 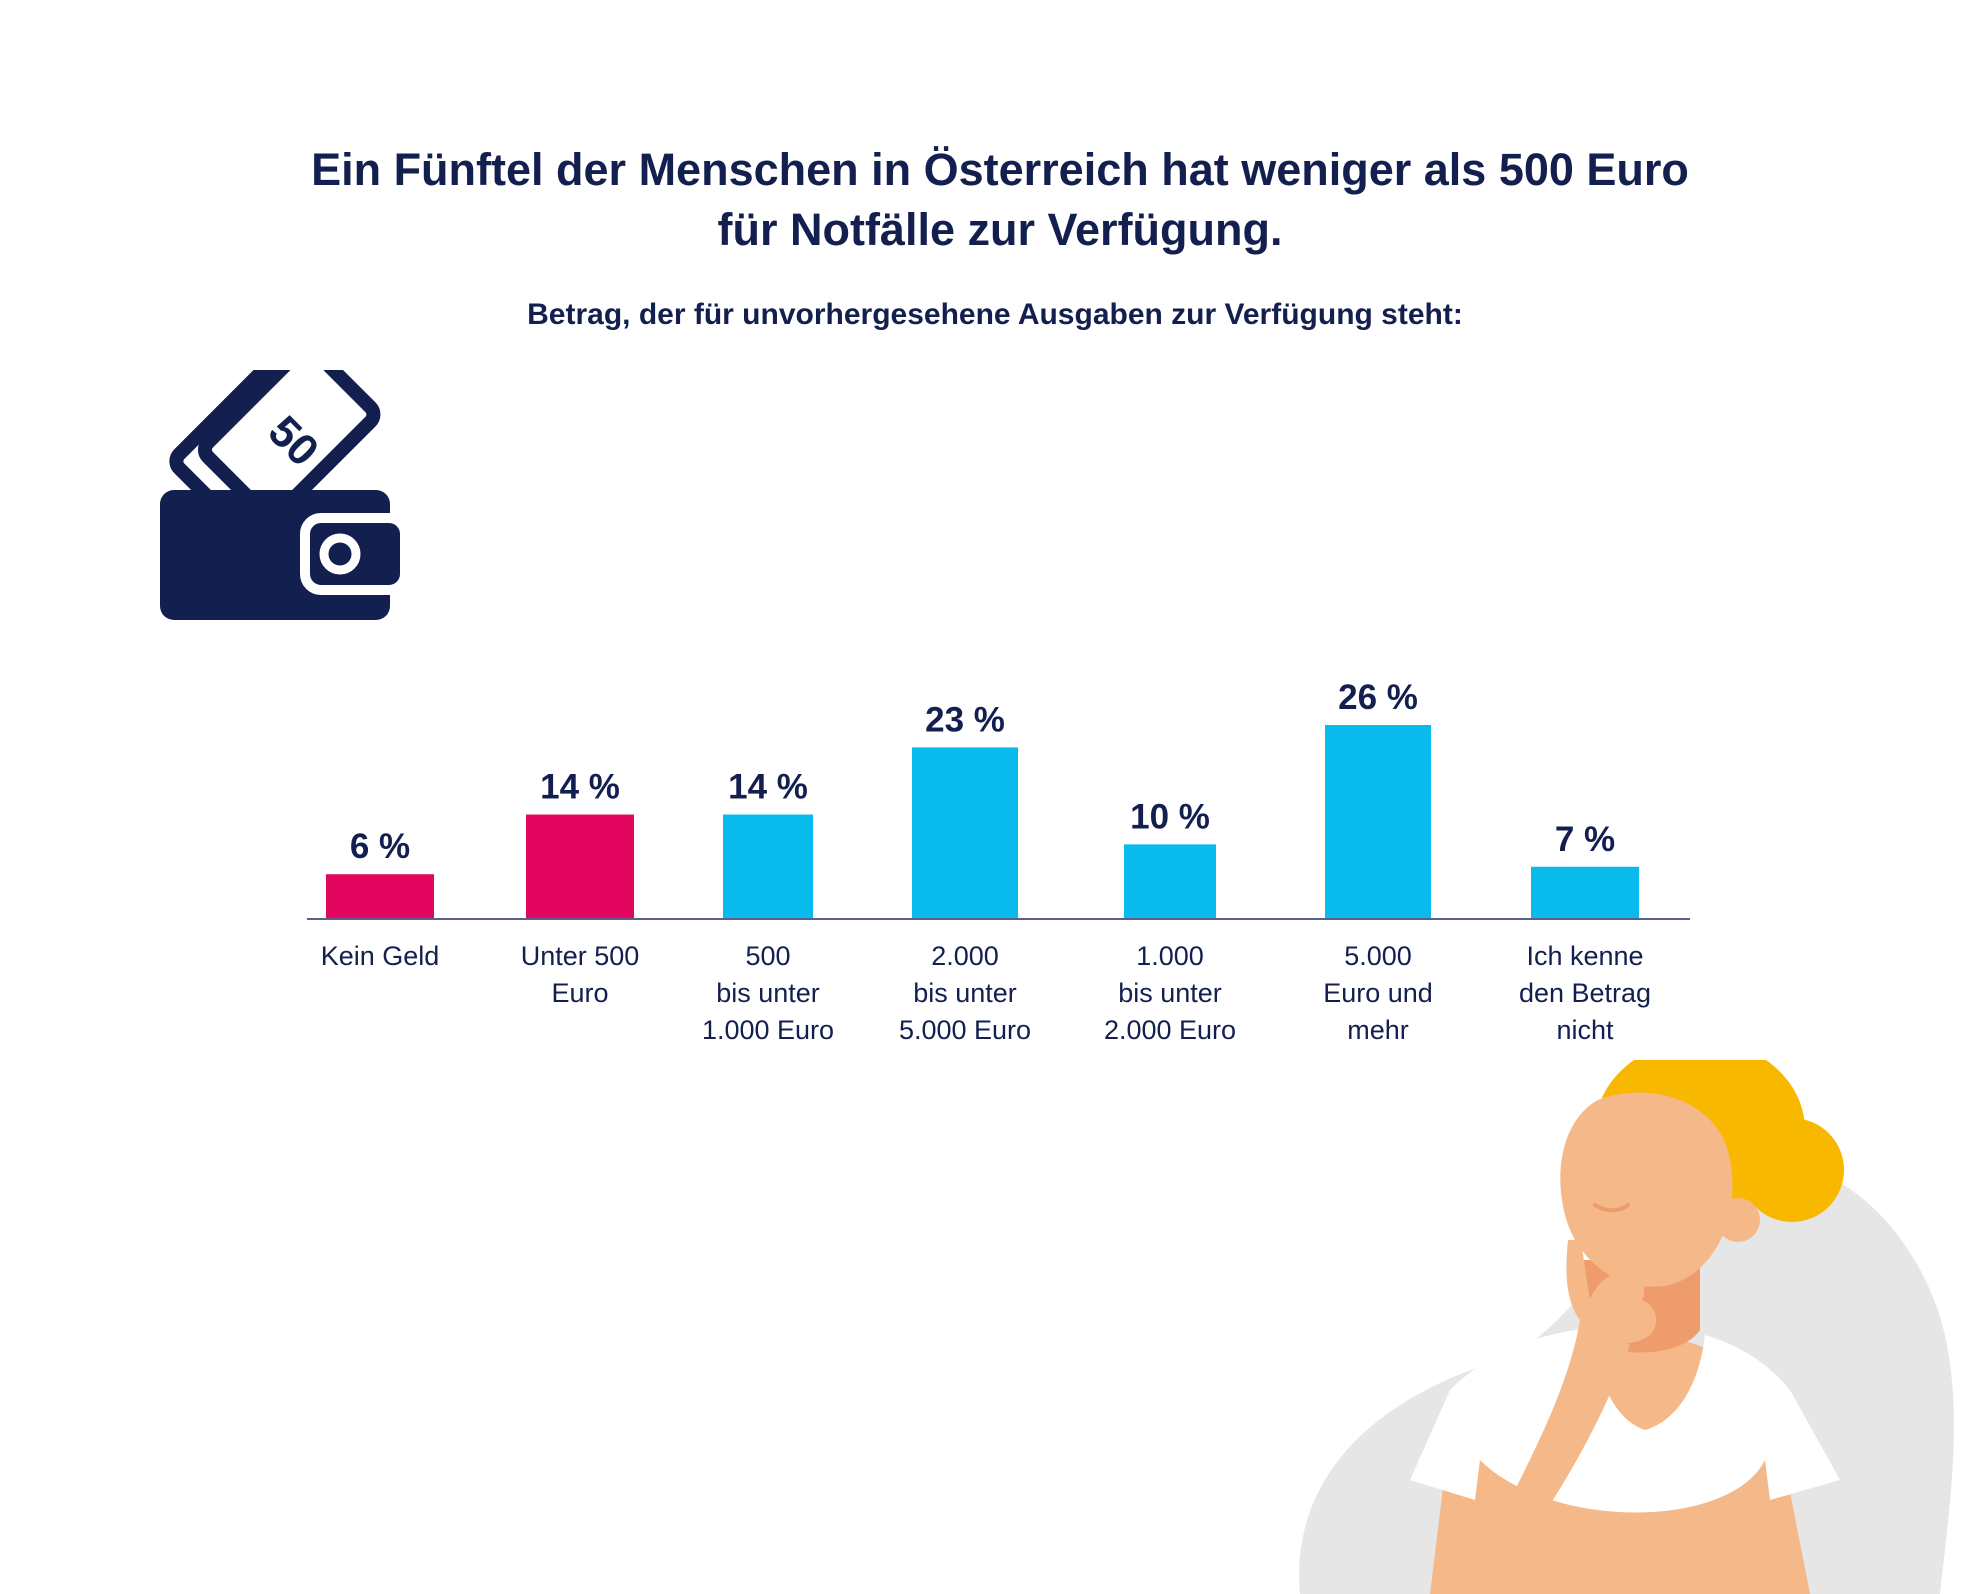 I want to click on value-label-5: 10 %, so click(x=1170, y=816).